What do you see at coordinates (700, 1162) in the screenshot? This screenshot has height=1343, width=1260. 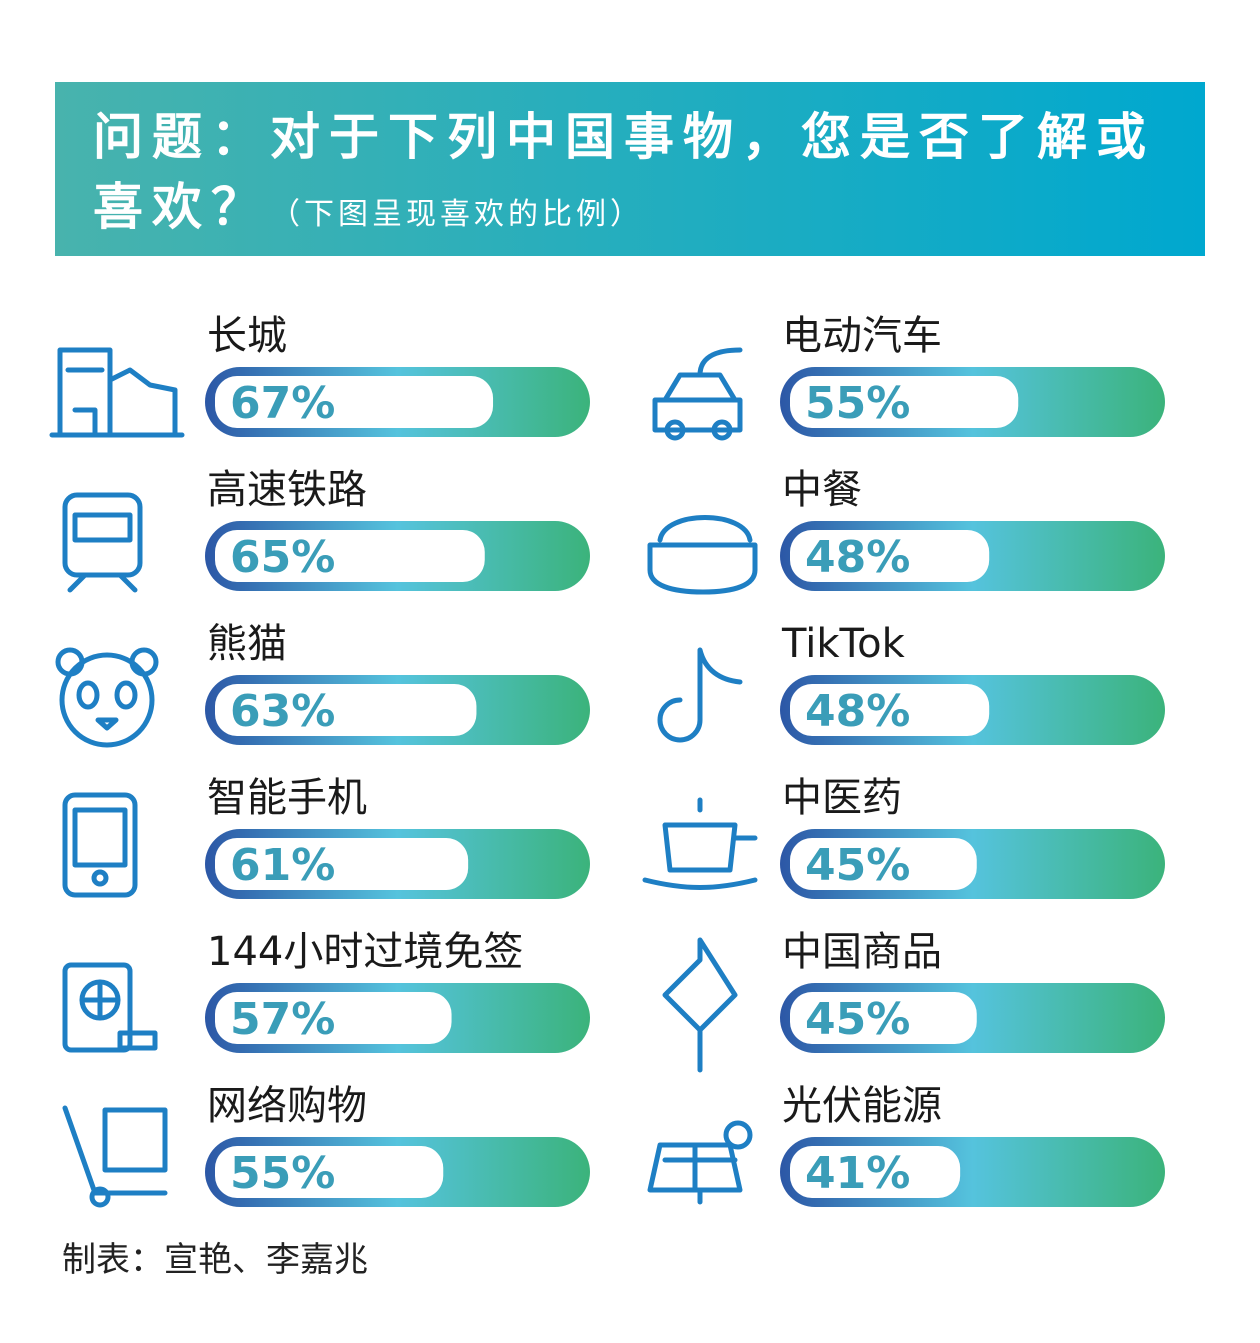 I see `icon-solar` at bounding box center [700, 1162].